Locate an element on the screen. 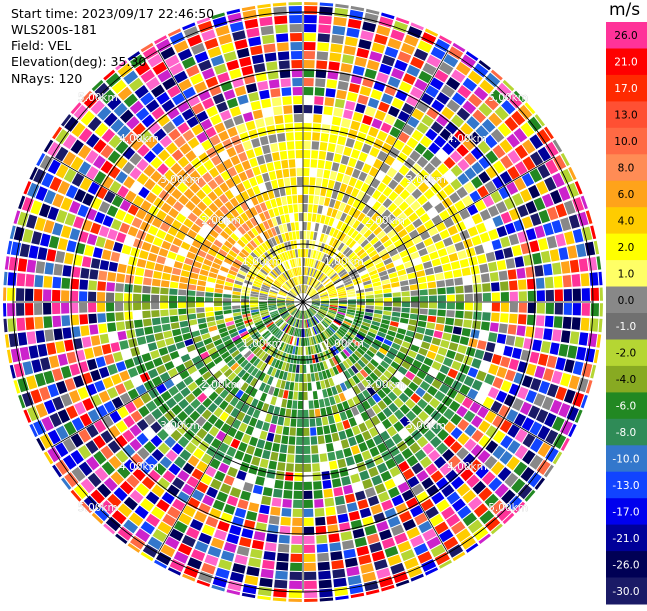  azimuth-spoke is located at coordinates (230, 176).